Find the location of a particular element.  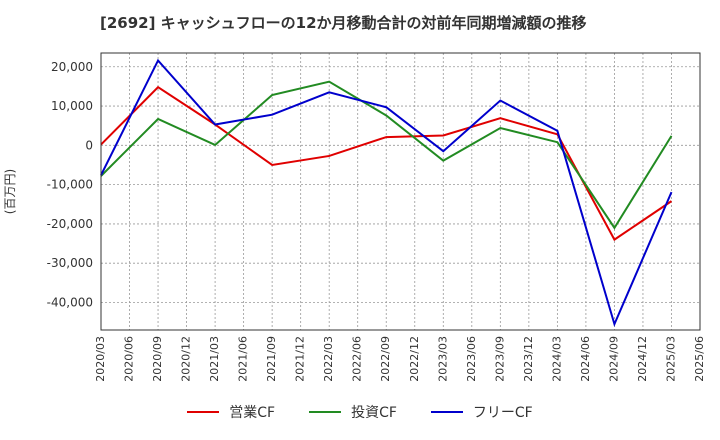

legend-item-0: 営業CF is located at coordinates (231, 412).